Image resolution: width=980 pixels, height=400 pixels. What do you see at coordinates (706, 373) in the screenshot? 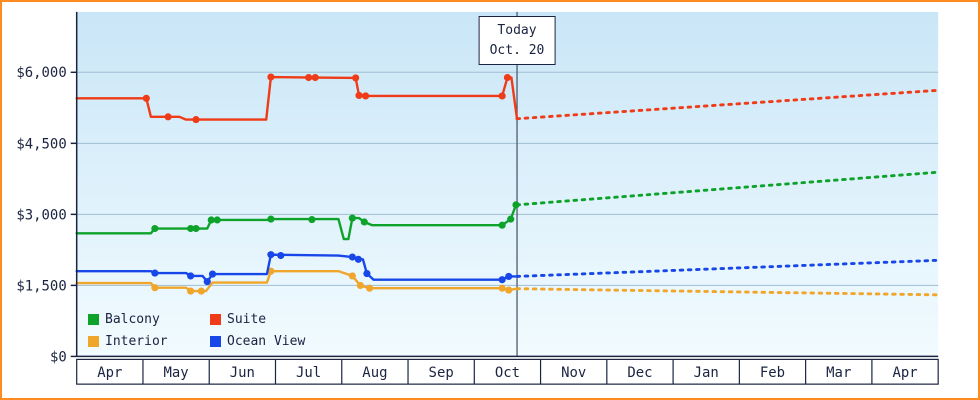
I see `month-label-jan-9: Jan` at bounding box center [706, 373].